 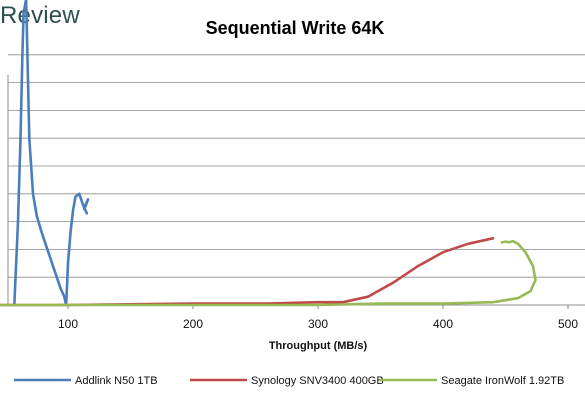 What do you see at coordinates (116, 381) in the screenshot?
I see `legend-label: Addlink N50 1TB` at bounding box center [116, 381].